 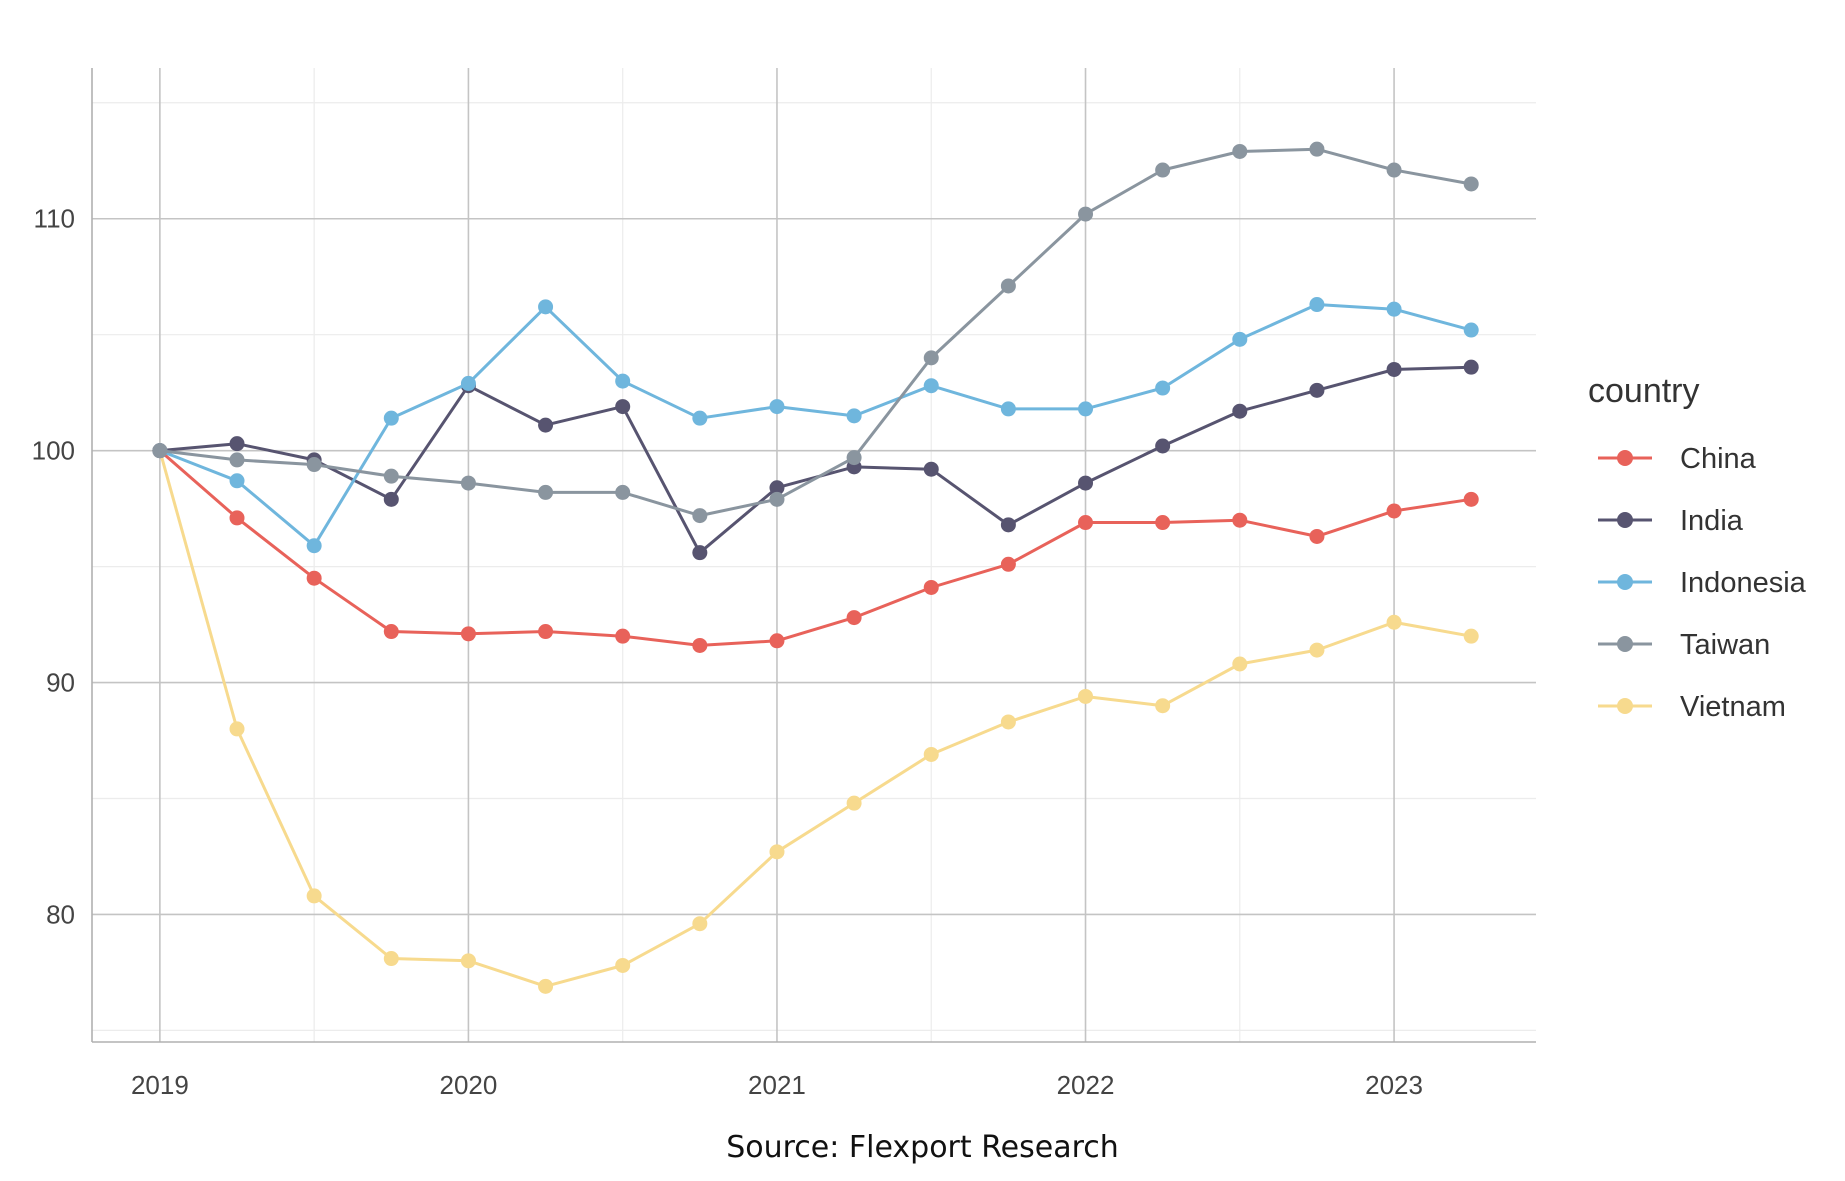 I want to click on legend-marker-india, so click(x=1625, y=520).